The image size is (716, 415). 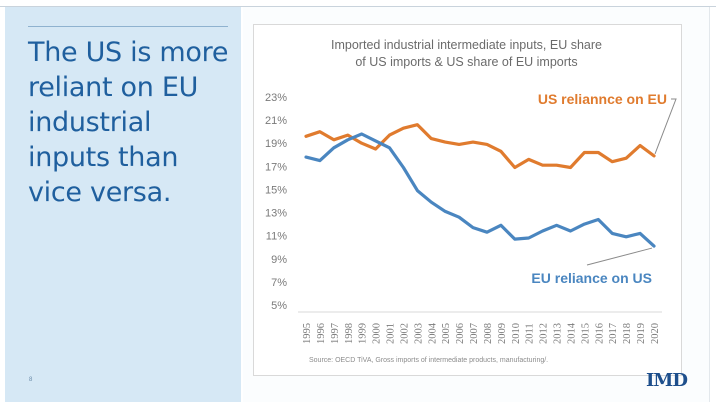 What do you see at coordinates (530, 333) in the screenshot?
I see `x-tick-label: 2011` at bounding box center [530, 333].